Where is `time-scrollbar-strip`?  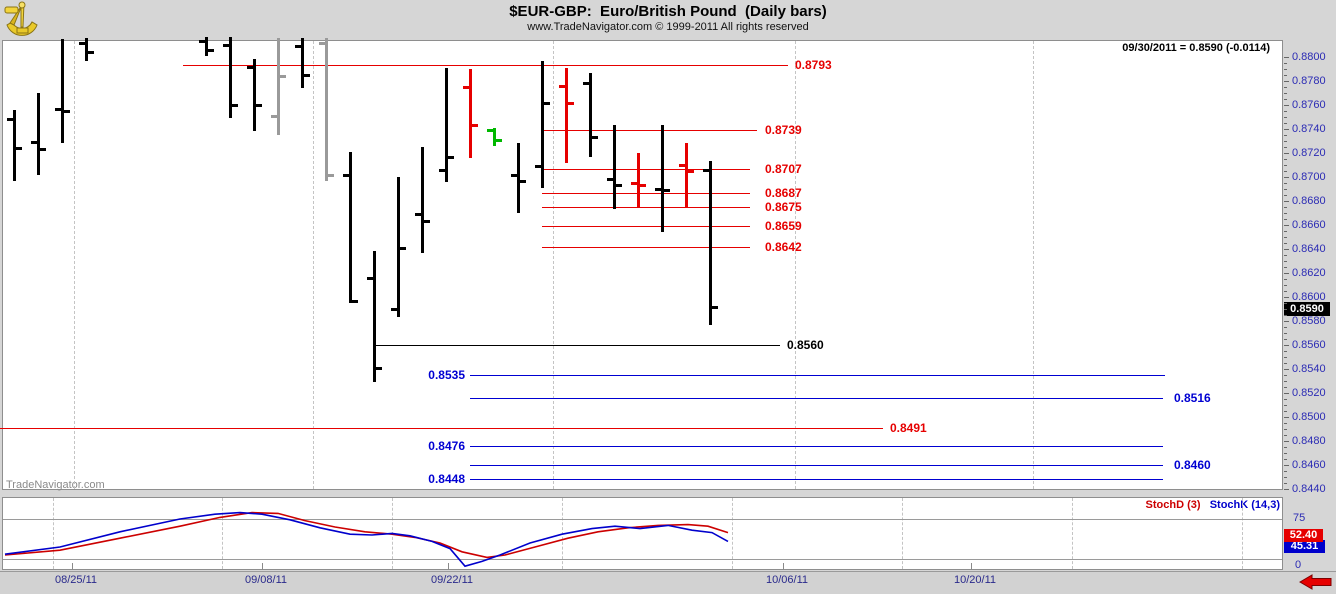
time-scrollbar-strip is located at coordinates (668, 582).